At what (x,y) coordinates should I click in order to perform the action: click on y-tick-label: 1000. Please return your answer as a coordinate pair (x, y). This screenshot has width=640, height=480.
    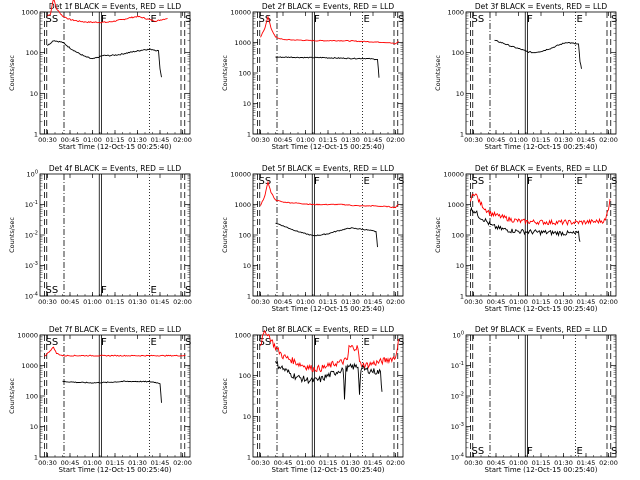
    Looking at the image, I should click on (455, 205).